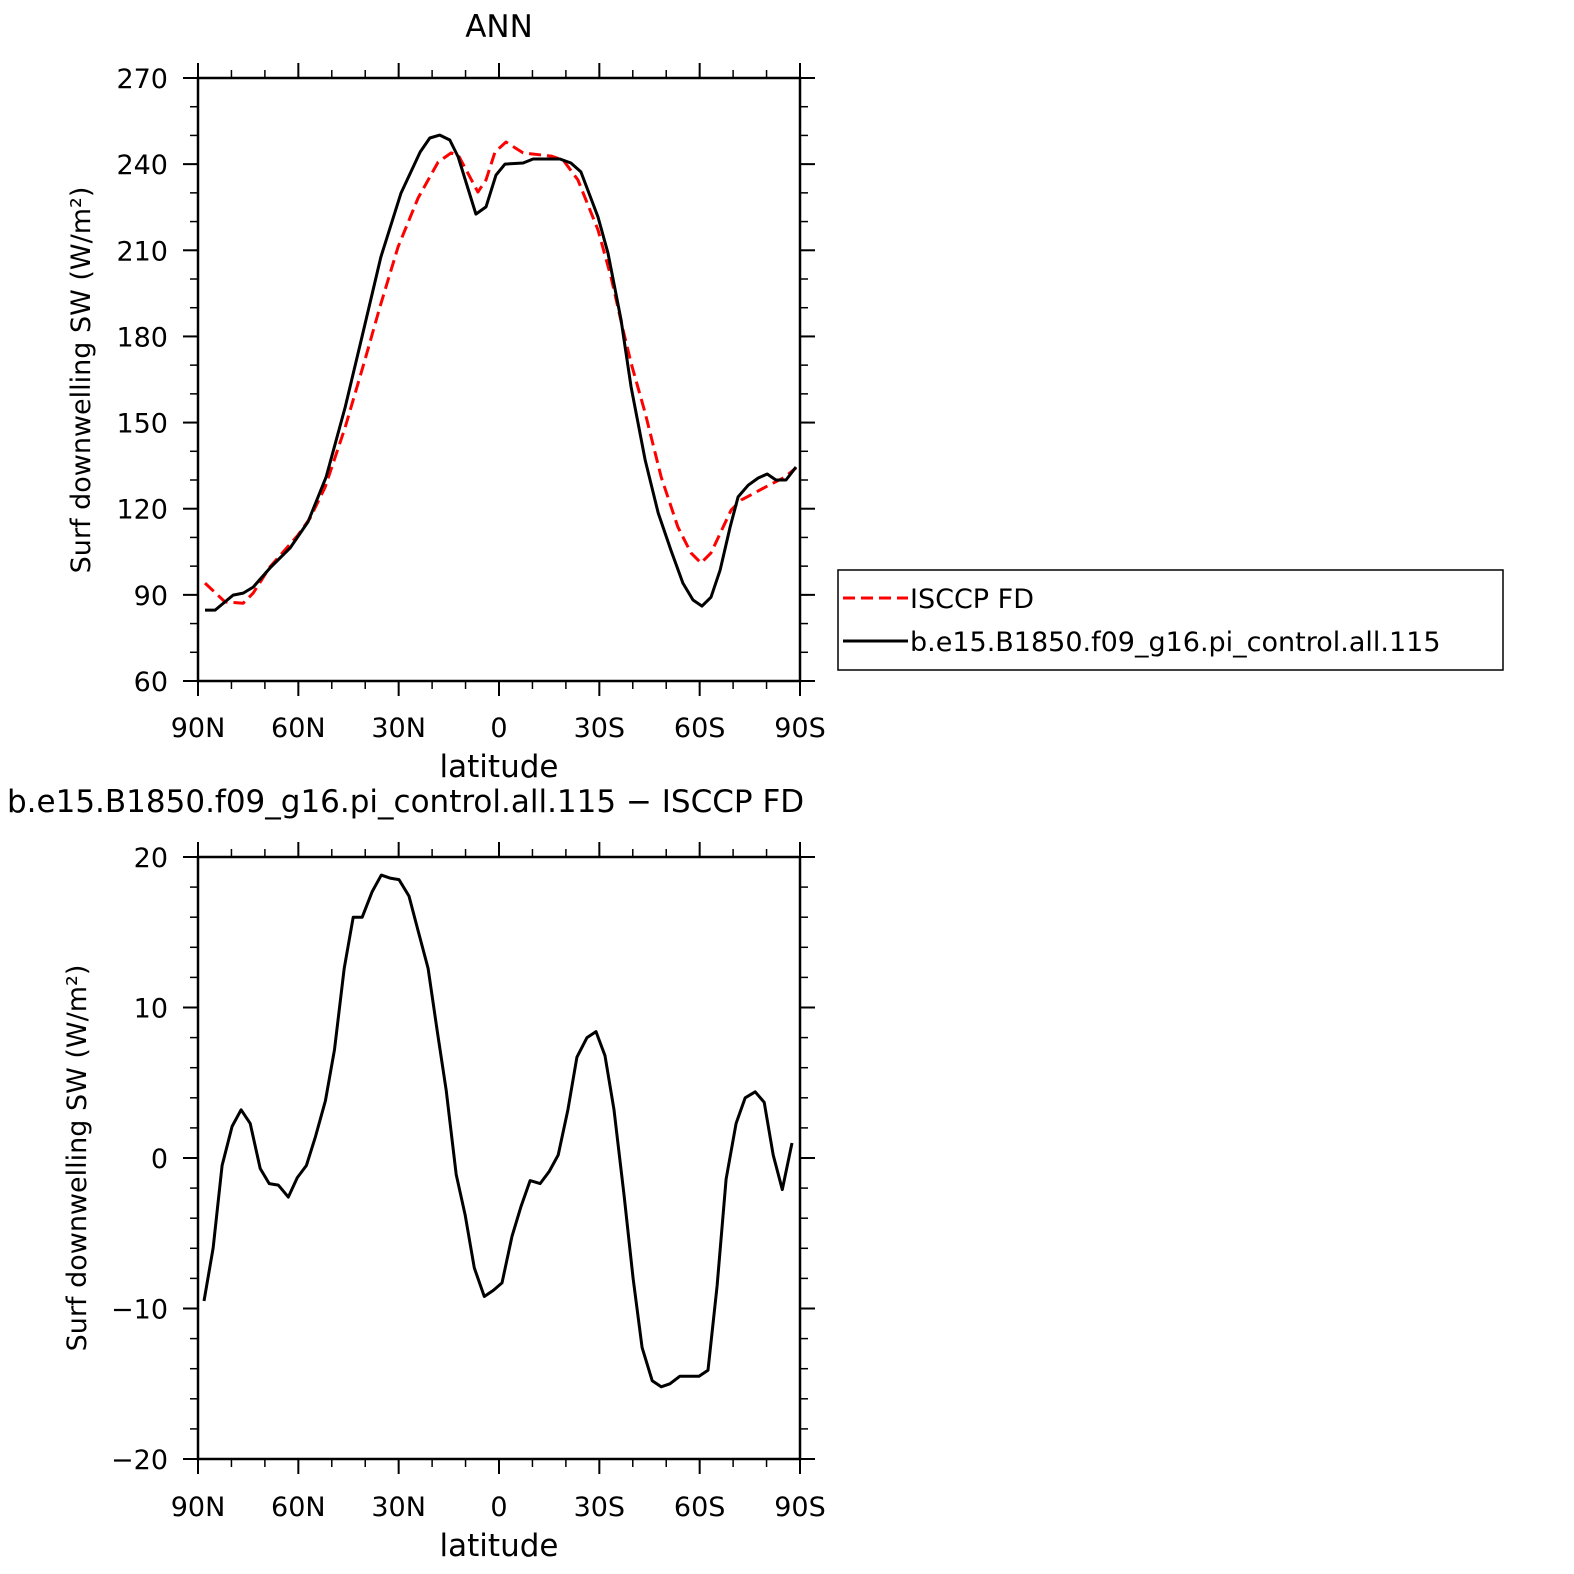  I want to click on legend-label-model: b.e15.B1850.f09_g16.pi_control.all.115, so click(1175, 642).